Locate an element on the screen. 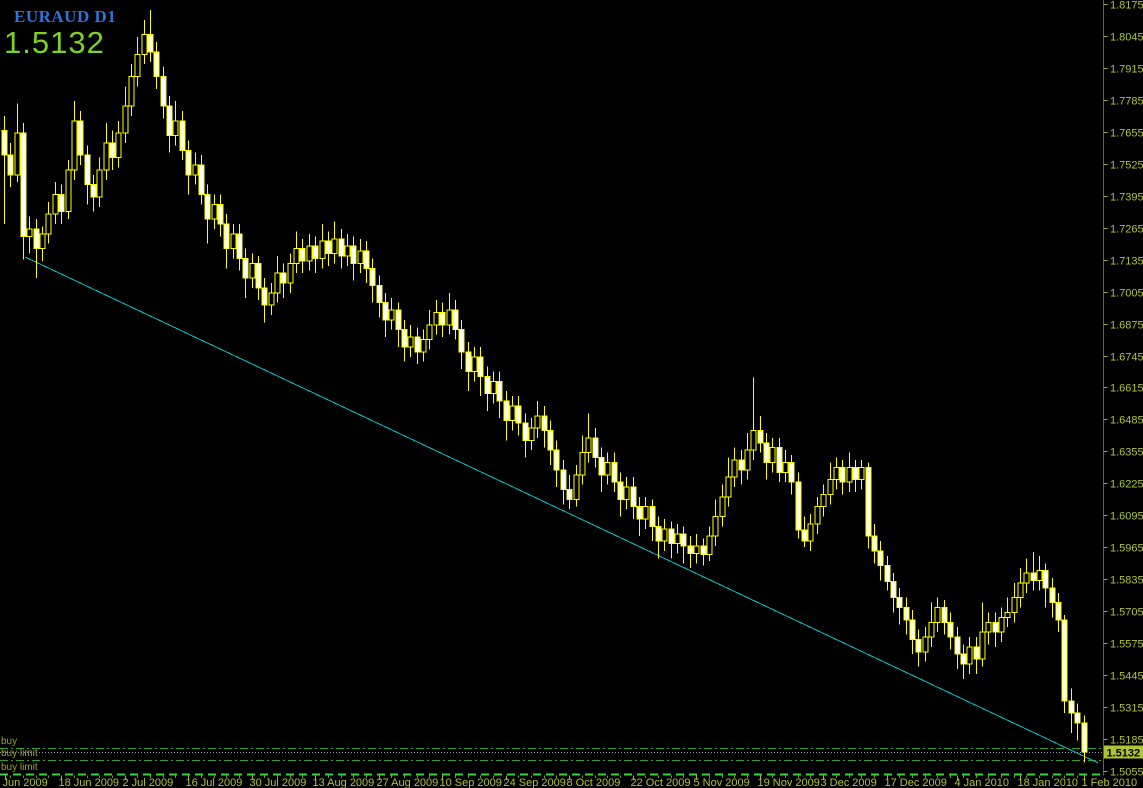 The image size is (1143, 788). price-axis-label: 1.5445 is located at coordinates (1126, 677).